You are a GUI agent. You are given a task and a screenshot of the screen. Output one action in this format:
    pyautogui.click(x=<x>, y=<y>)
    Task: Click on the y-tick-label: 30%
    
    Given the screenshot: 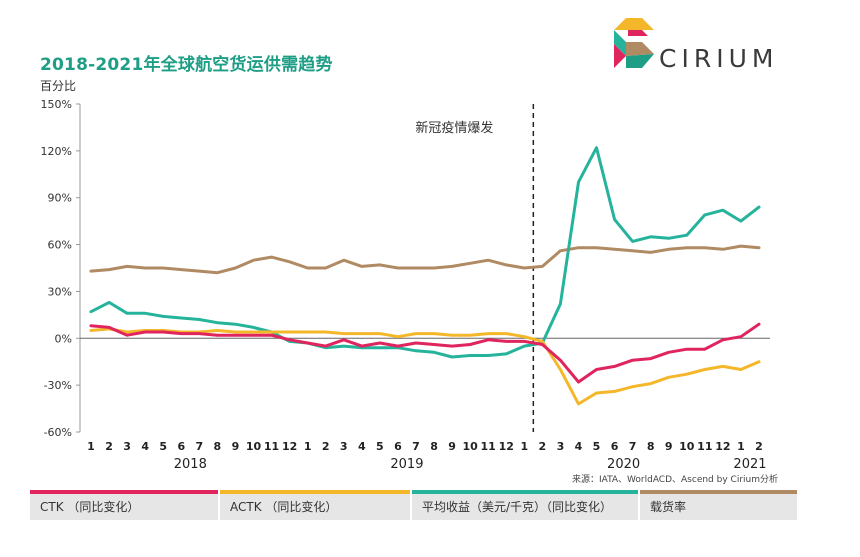 What is the action you would take?
    pyautogui.click(x=60, y=291)
    